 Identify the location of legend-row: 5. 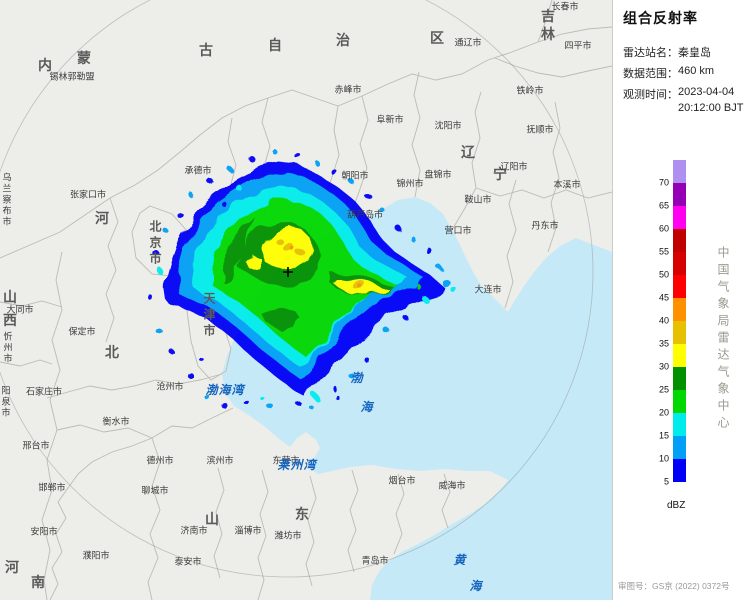
(667, 473).